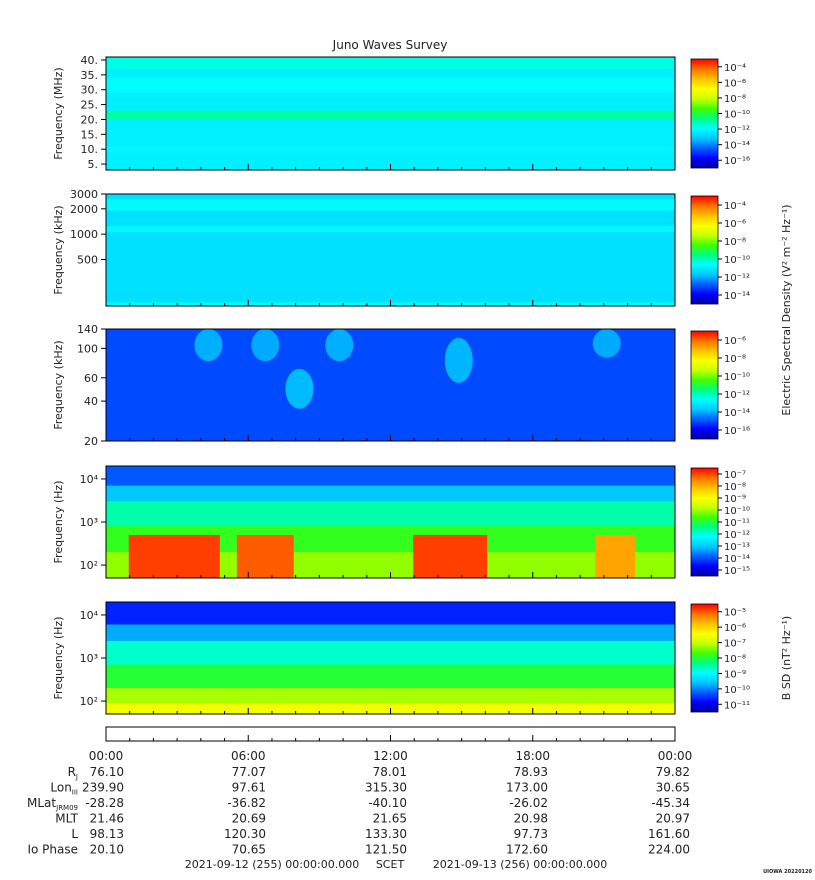  I want to click on colorbar-5: 10⁻⁵ 10⁻⁶ 10⁻⁷ 10⁻⁸ 10⁻⁹ 10⁻¹⁰ 10⁻¹¹, so click(720, 658).